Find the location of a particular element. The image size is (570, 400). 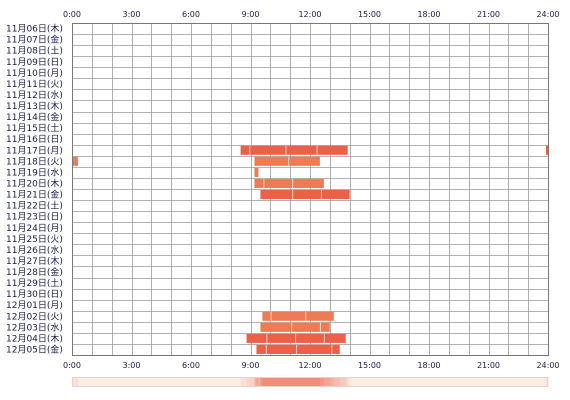

day-label: 11月14日(金) is located at coordinates (34, 117).